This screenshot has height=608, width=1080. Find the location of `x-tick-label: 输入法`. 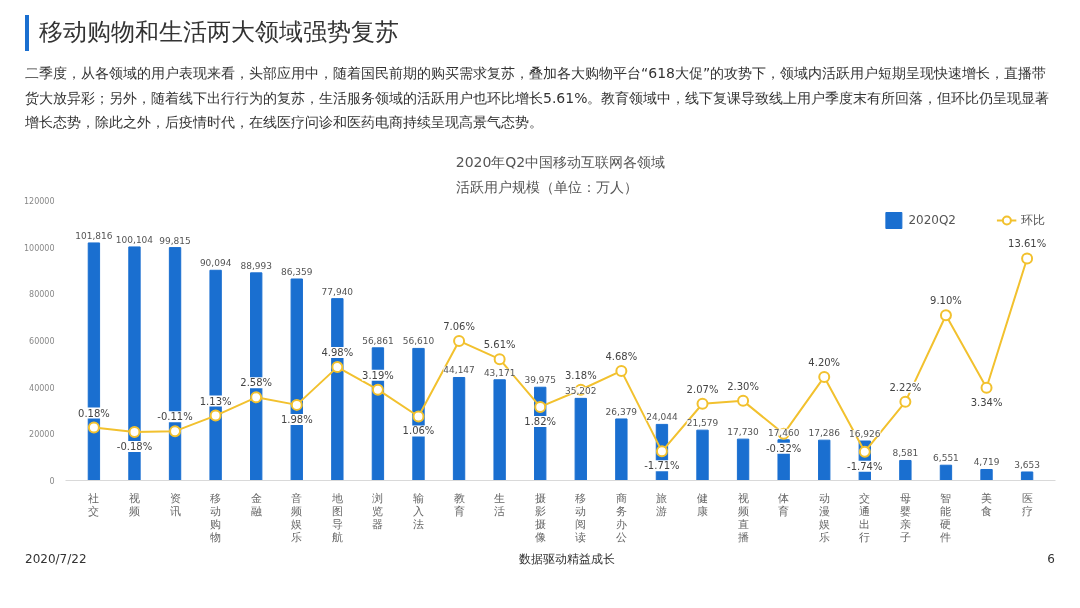

x-tick-label: 输入法 is located at coordinates (418, 511).